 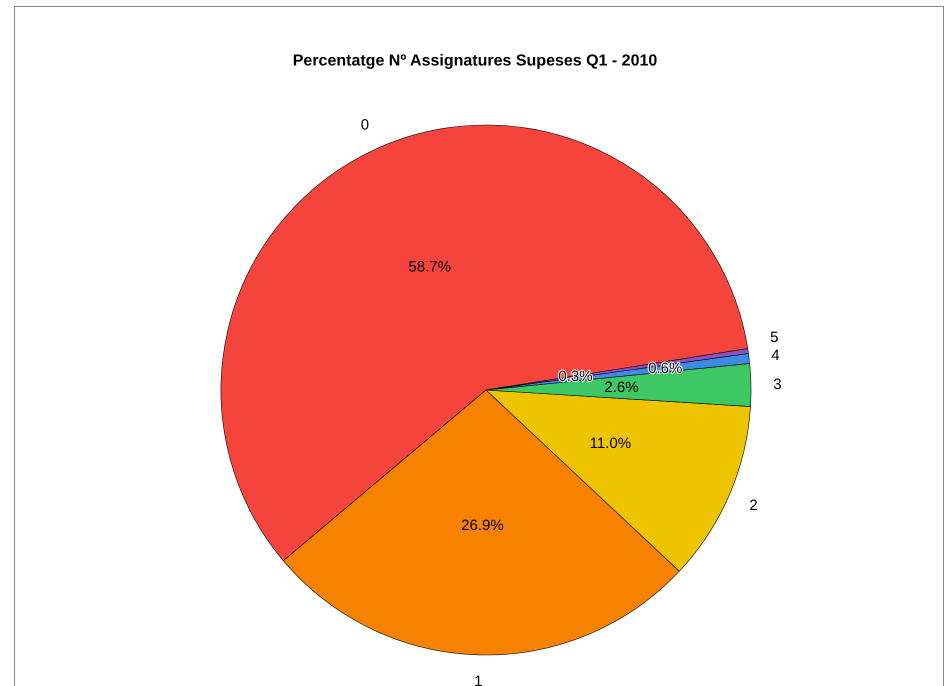 I want to click on slice-label: 4, so click(x=775, y=355).